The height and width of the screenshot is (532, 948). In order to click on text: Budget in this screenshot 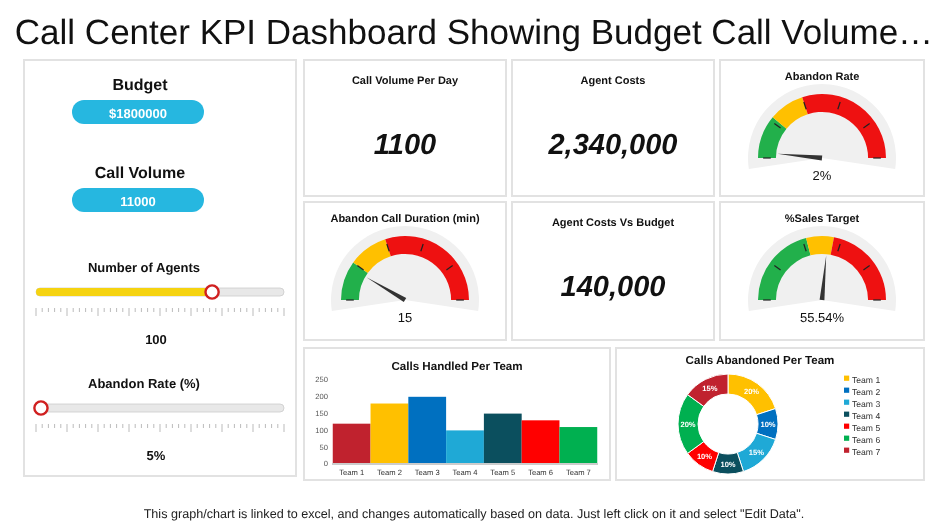, I will do `click(140, 85)`.